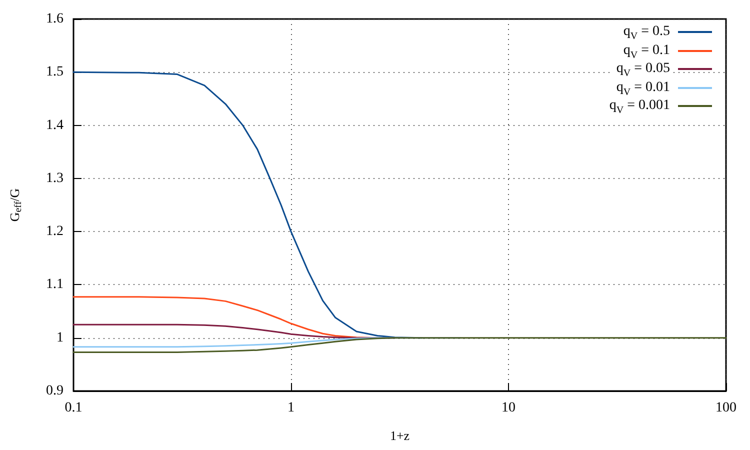 This screenshot has height=450, width=750. I want to click on legend-label: q$_{V}$ = 0.5, so click(644, 33).